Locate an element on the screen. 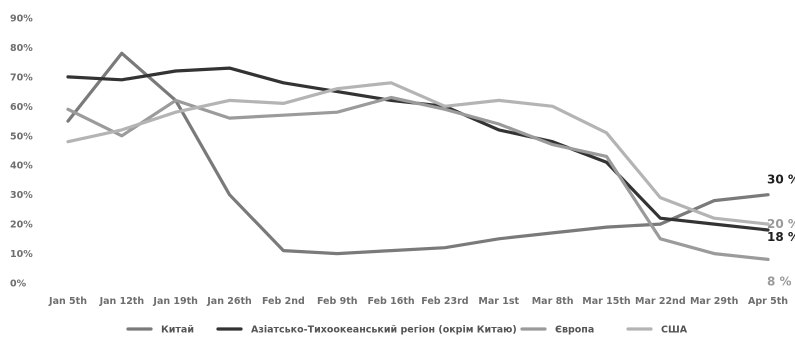  x-tick-label: Feb 23rd is located at coordinates (444, 301).